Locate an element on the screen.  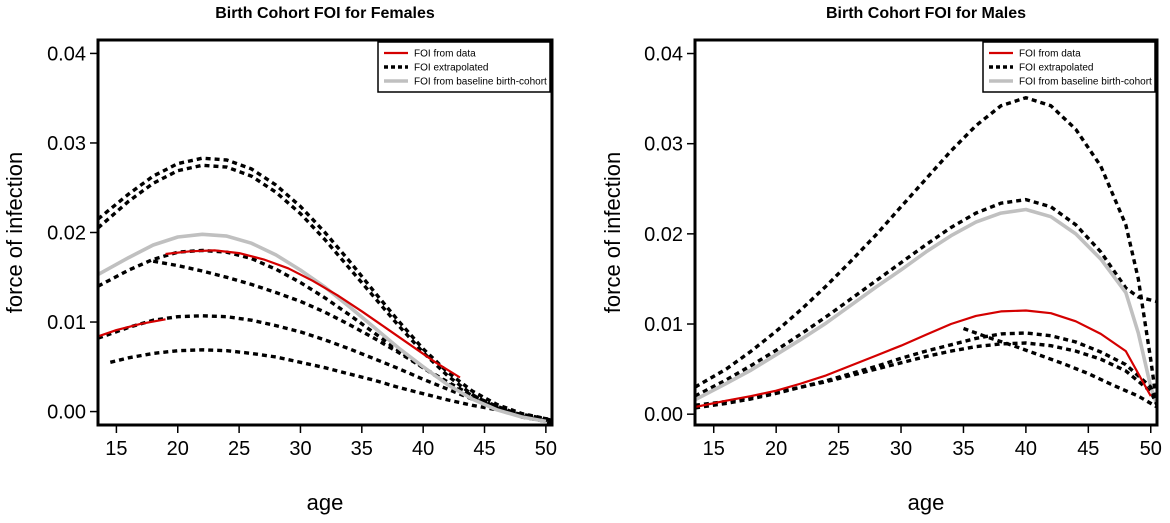
chart-title: Birth Cohort FOI for Males is located at coordinates (926, 13).